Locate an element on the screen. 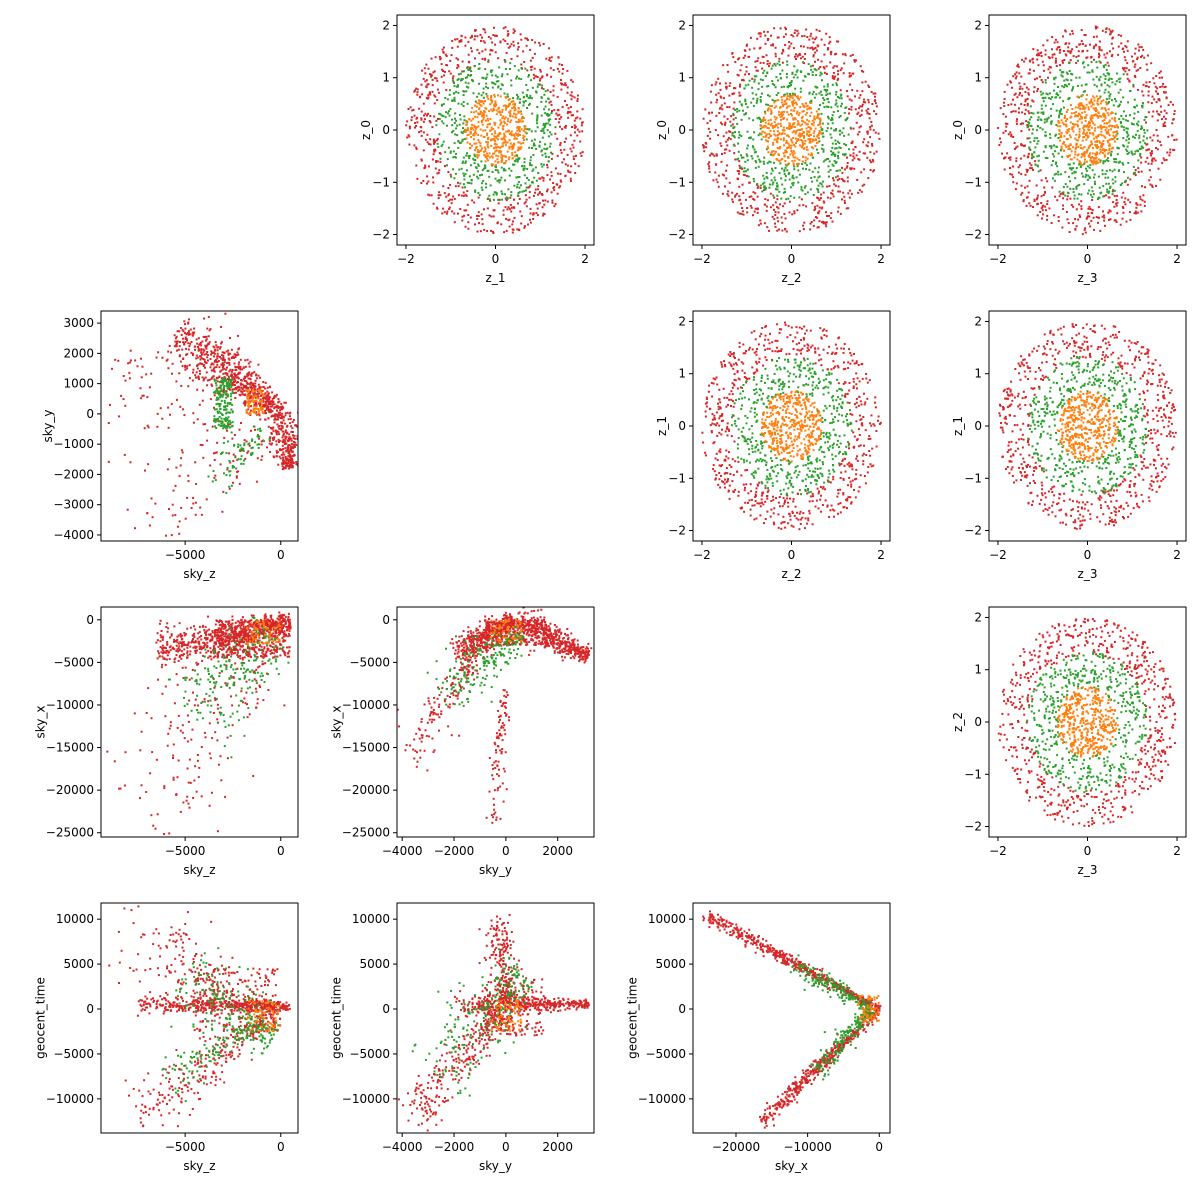 The width and height of the screenshot is (1200, 1200). y-tick-label: 2 is located at coordinates (682, 25).